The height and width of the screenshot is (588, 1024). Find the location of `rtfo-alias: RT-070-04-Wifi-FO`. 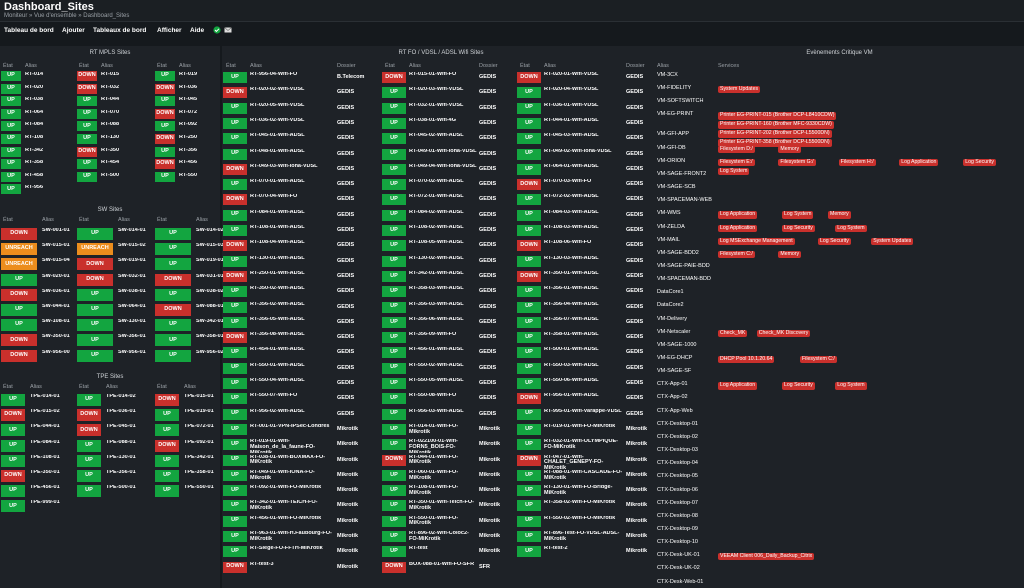

rtfo-alias: RT-070-04-Wifi-FO is located at coordinates (274, 197).